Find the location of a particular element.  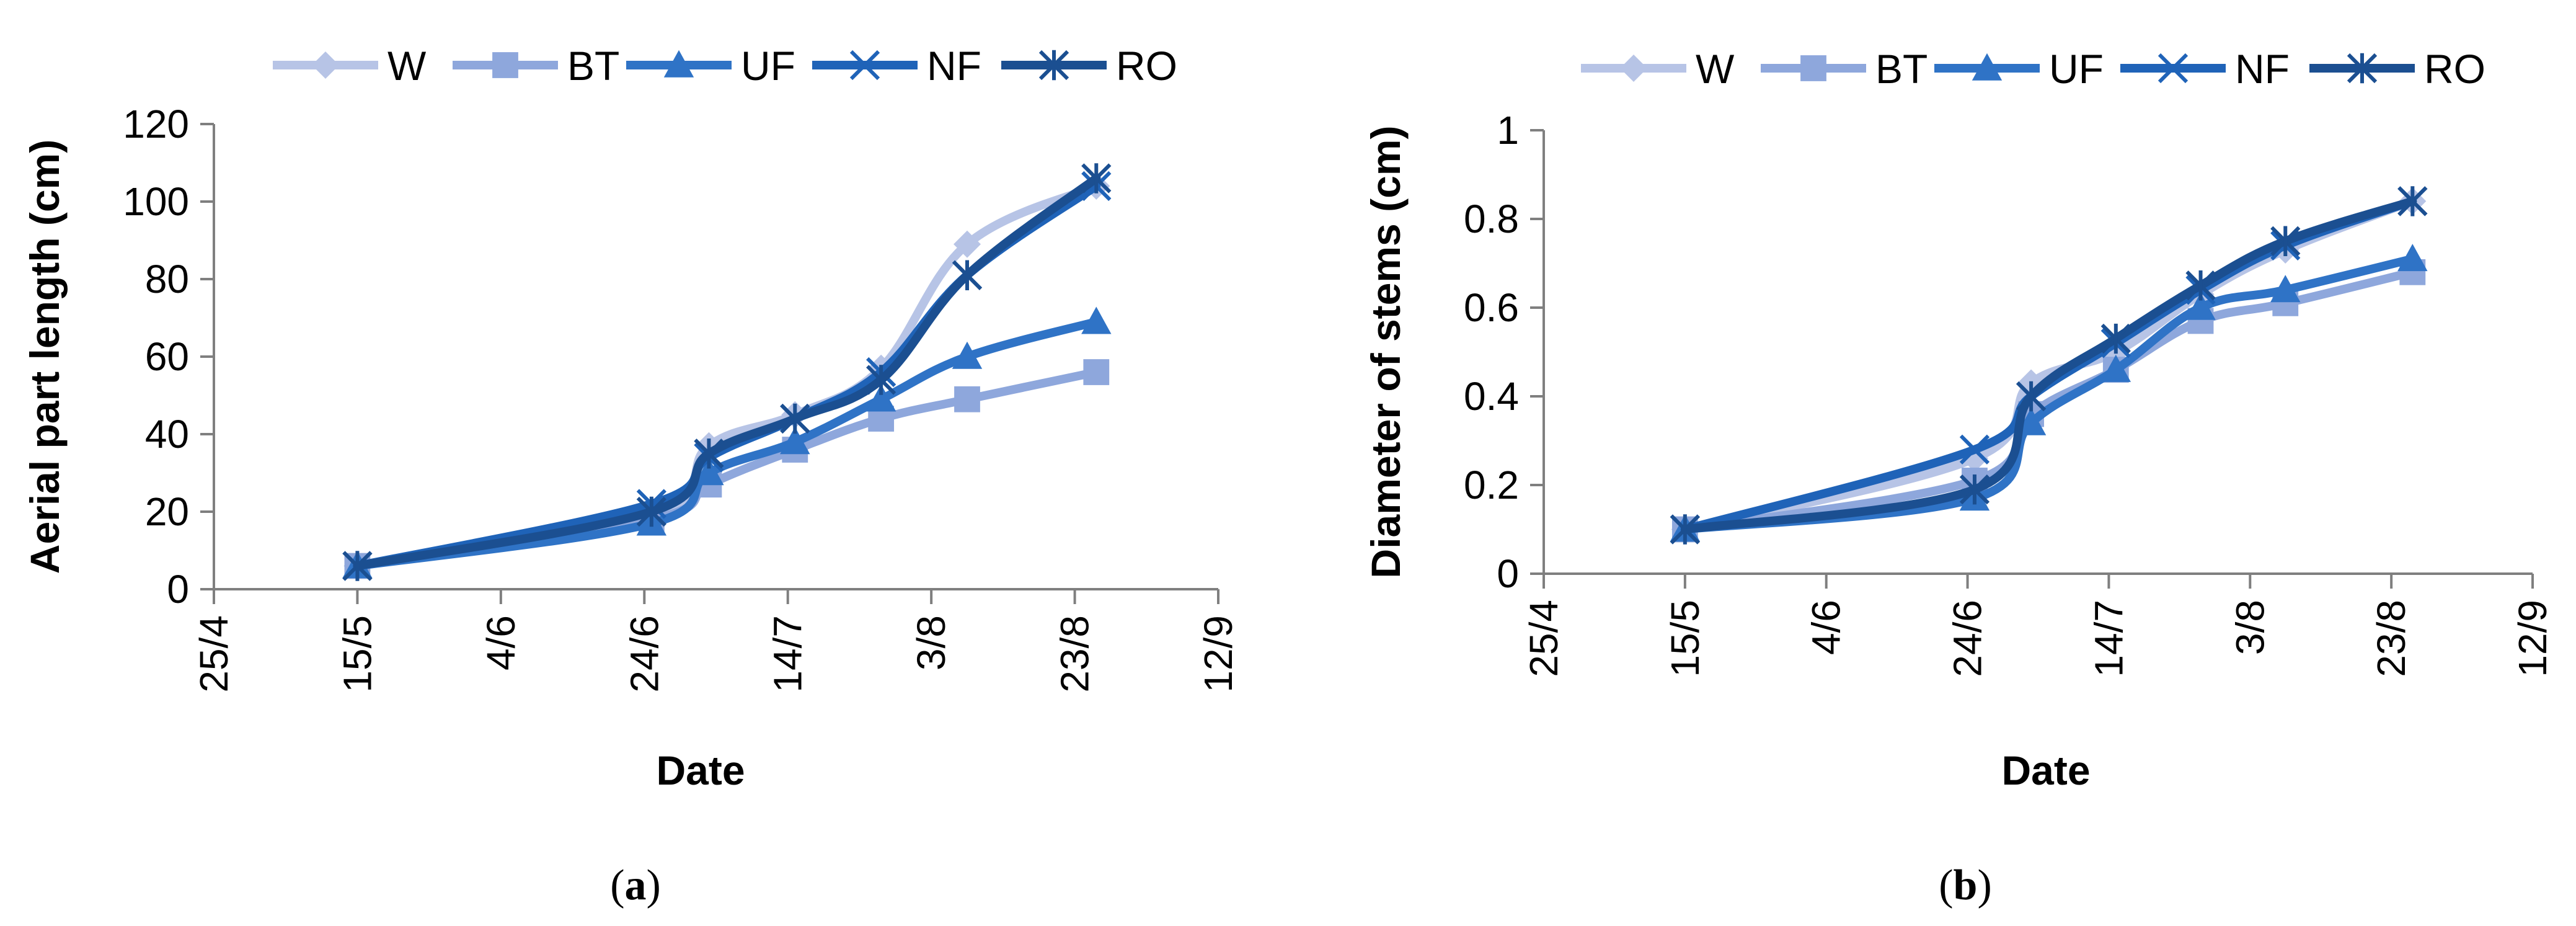

data-point-W is located at coordinates (967, 244).